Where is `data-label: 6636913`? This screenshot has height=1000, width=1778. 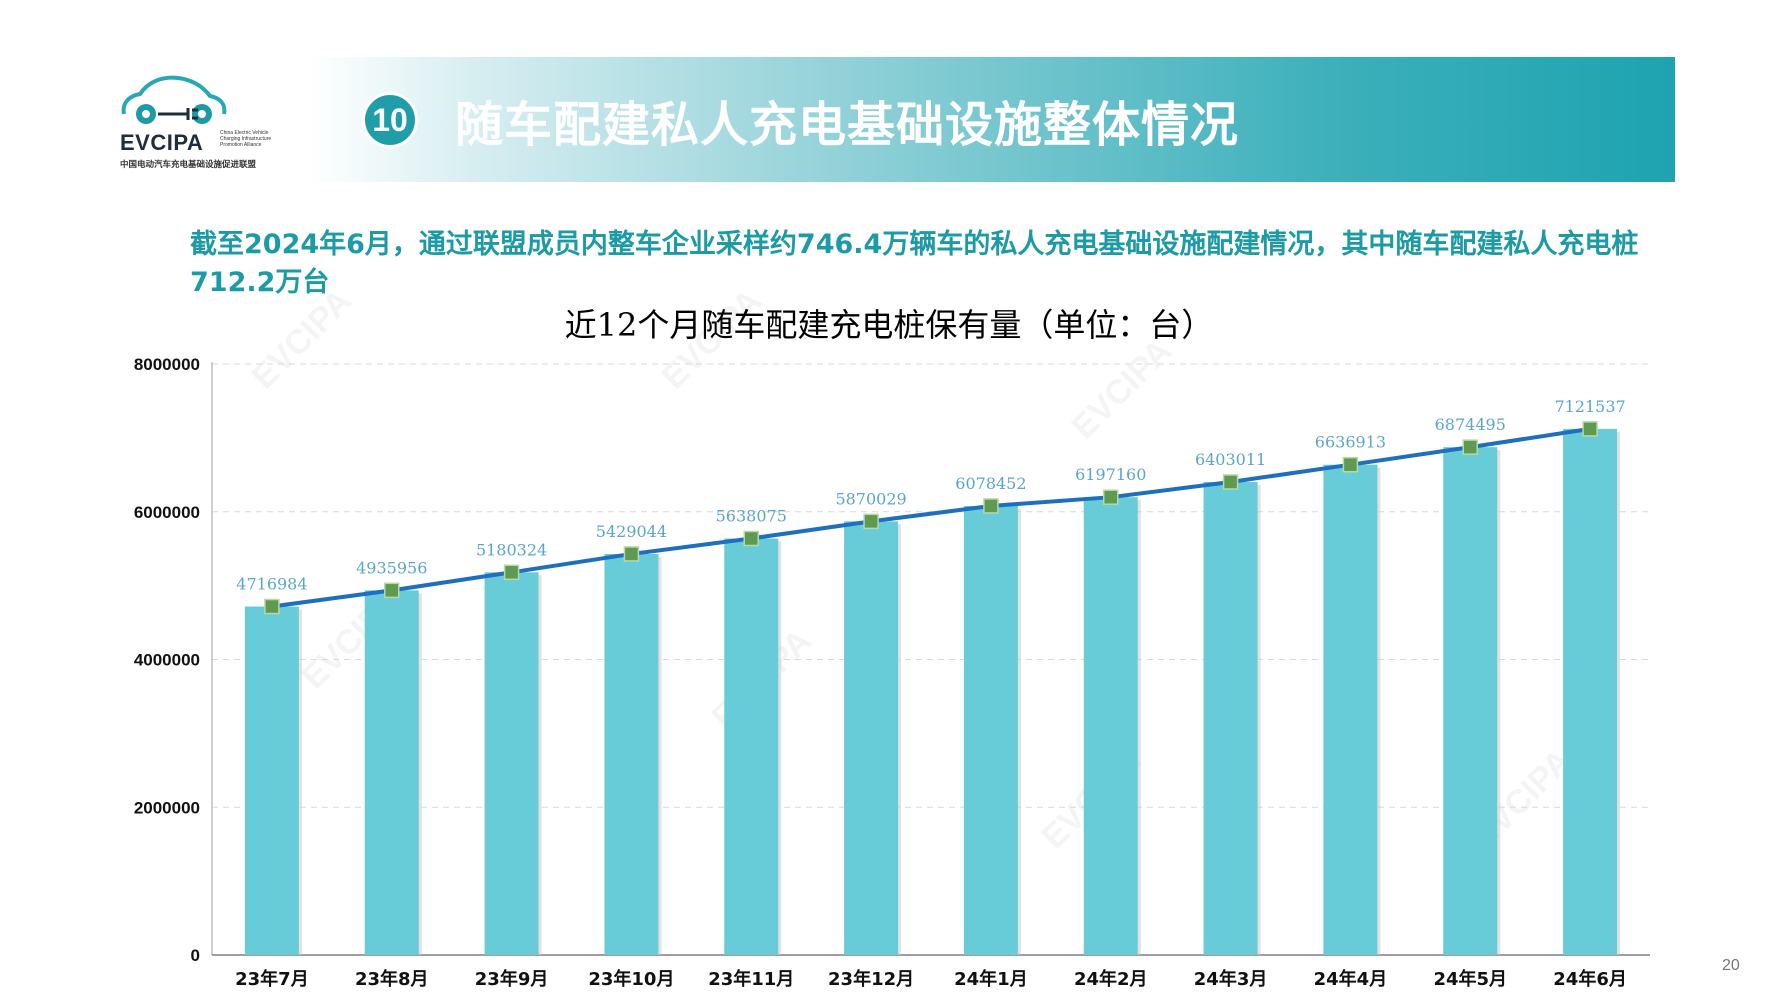
data-label: 6636913 is located at coordinates (1350, 442).